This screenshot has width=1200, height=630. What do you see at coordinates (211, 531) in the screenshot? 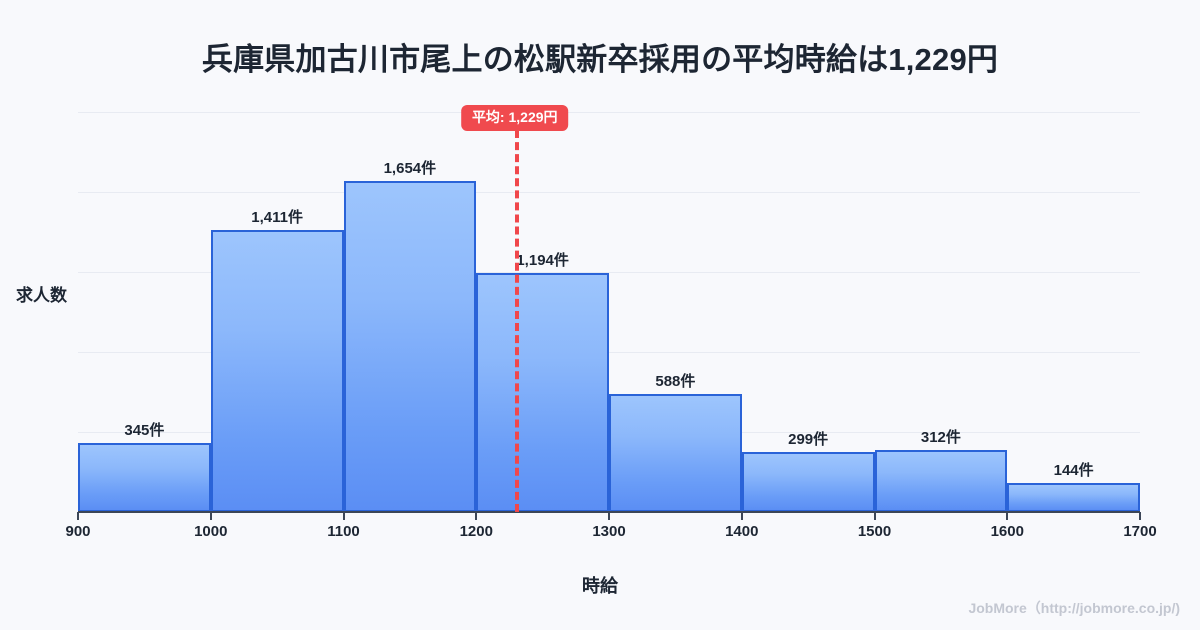
I see `x-tick-label: 1000` at bounding box center [211, 531].